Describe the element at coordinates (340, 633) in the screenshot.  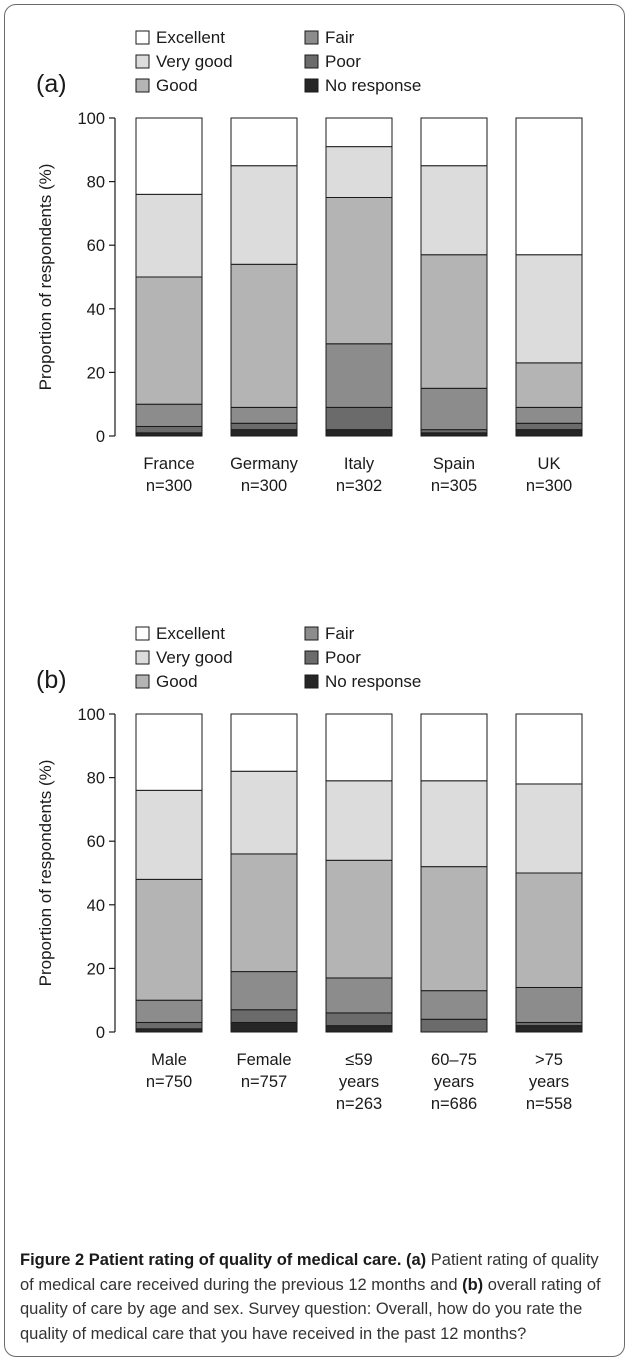
I see `legend-label-fair: Fair` at that location.